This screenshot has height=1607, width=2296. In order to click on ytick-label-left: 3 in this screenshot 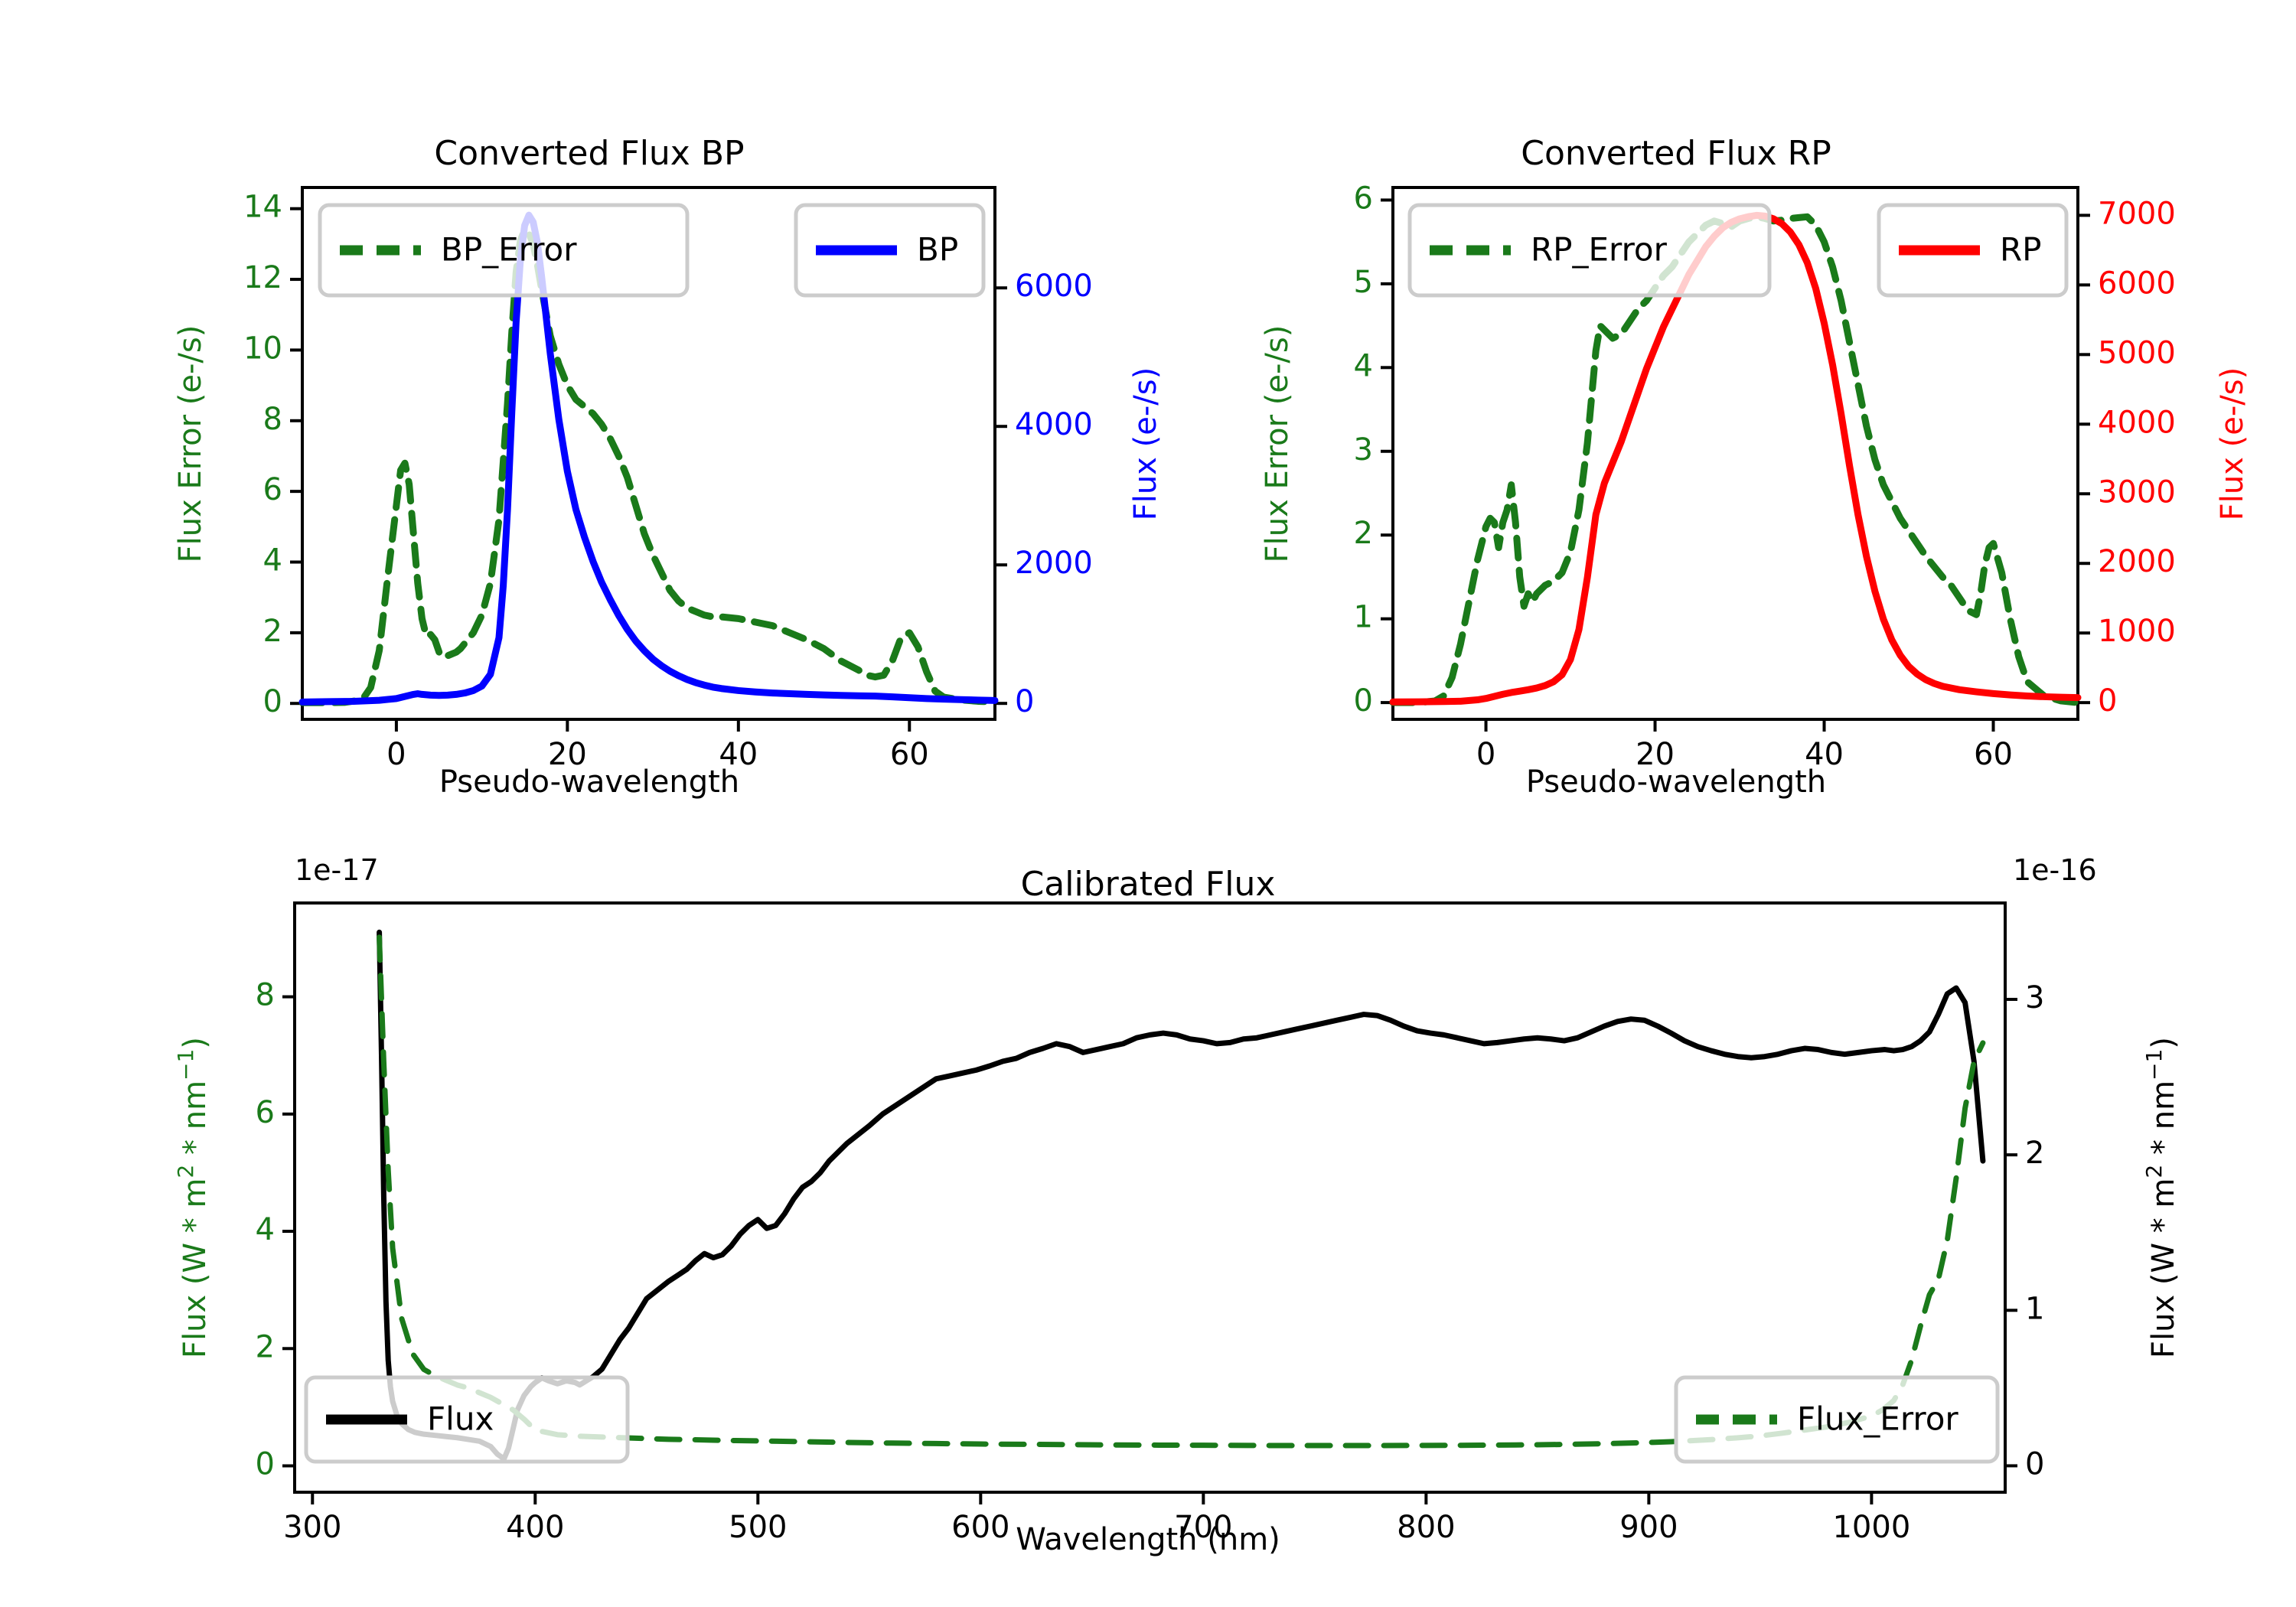, I will do `click(1363, 450)`.